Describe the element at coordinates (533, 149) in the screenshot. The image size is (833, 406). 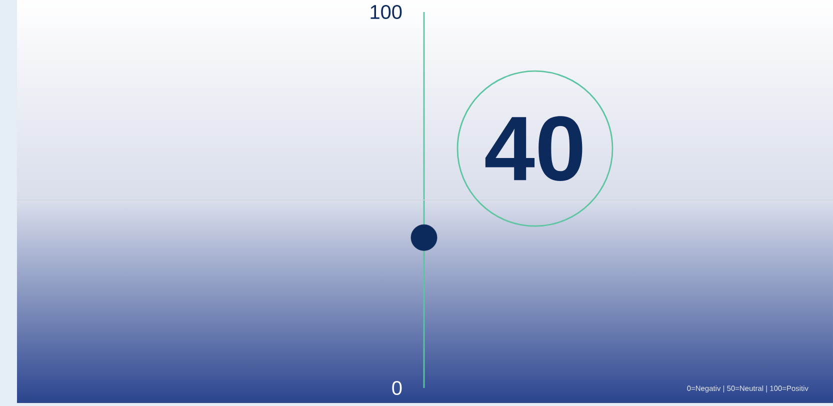
I see `data-label: 40` at that location.